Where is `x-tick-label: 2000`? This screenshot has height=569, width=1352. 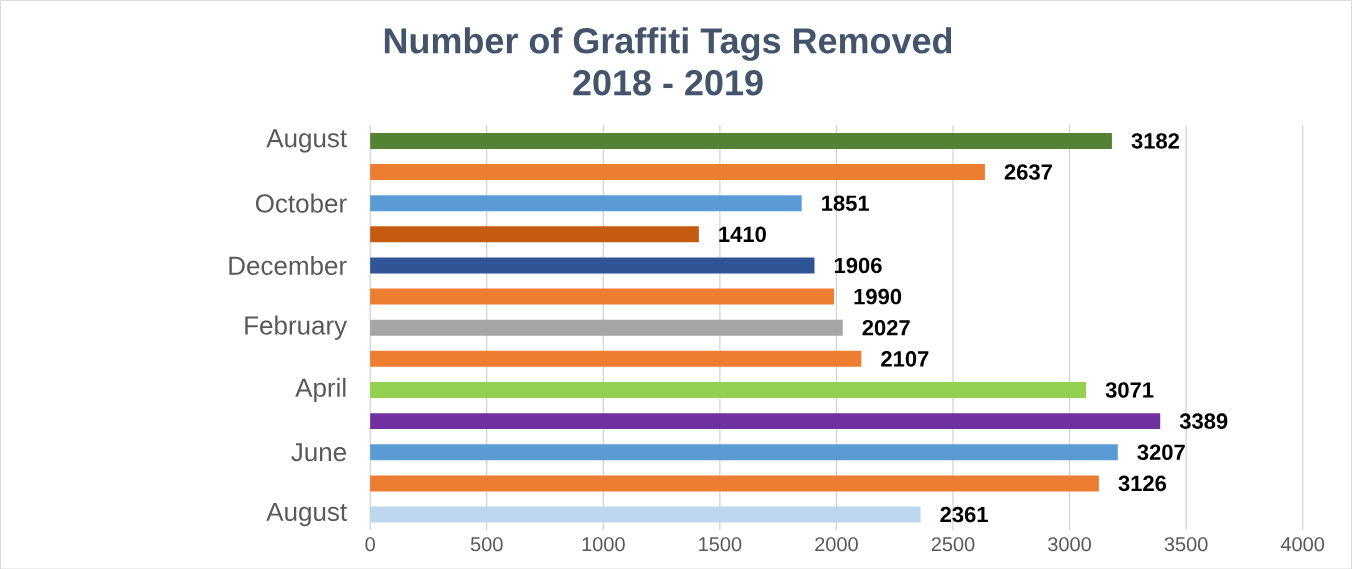
x-tick-label: 2000 is located at coordinates (836, 544).